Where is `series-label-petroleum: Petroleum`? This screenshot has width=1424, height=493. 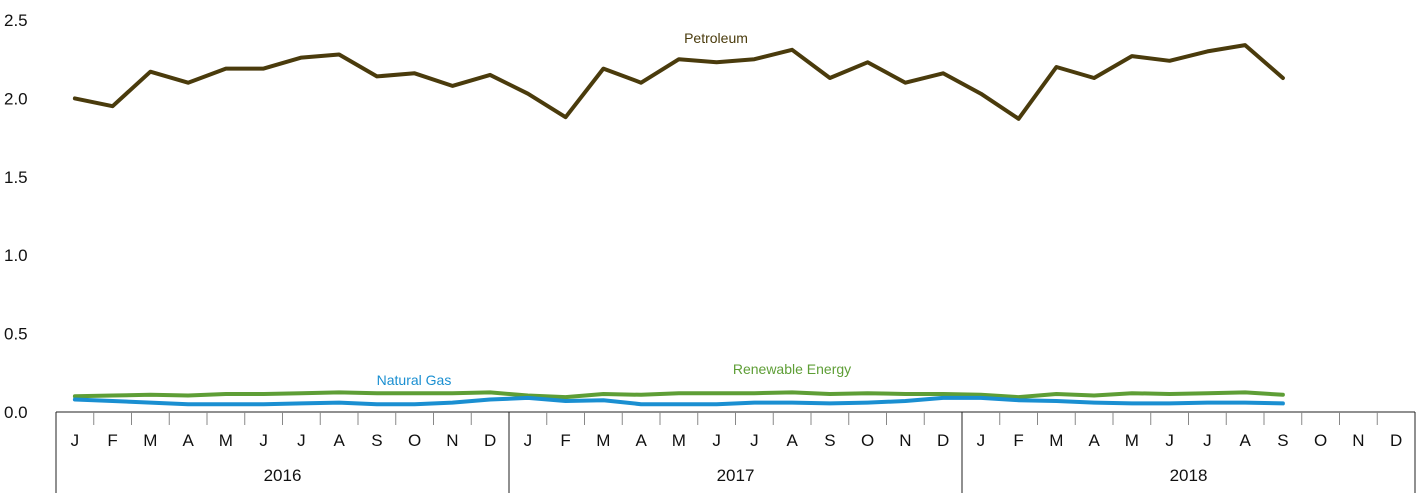 series-label-petroleum: Petroleum is located at coordinates (716, 38).